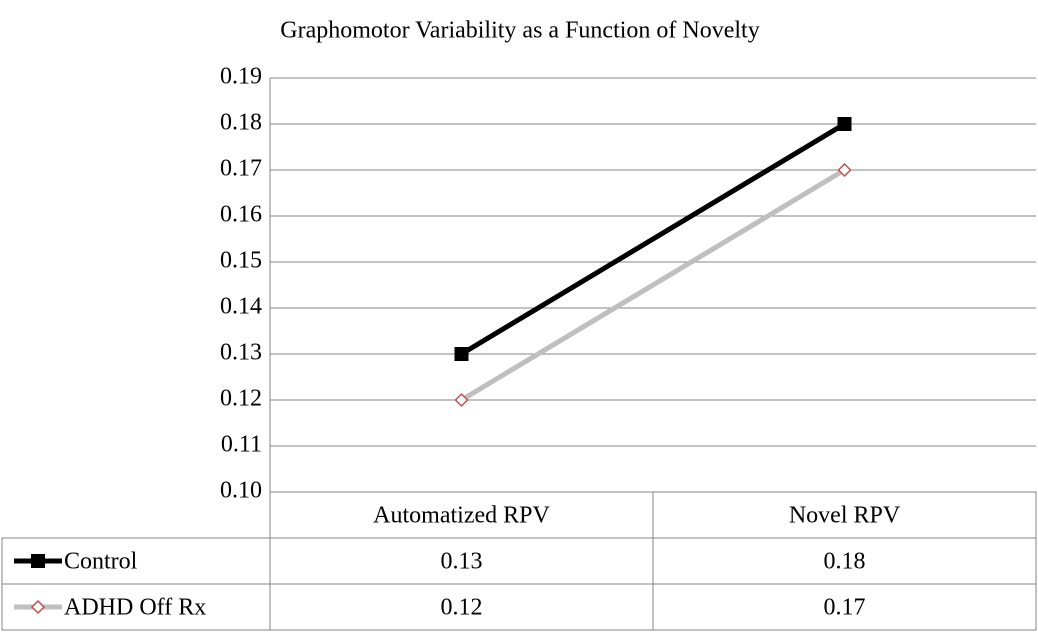  I want to click on y-tick-label: 0.13, so click(241, 353).